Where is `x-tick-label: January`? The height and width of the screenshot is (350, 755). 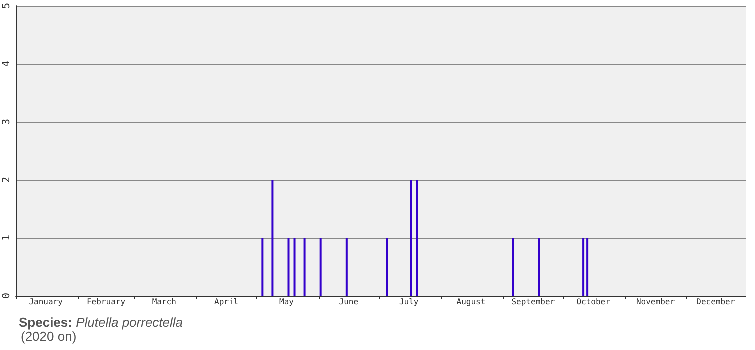
x-tick-label: January is located at coordinates (46, 302).